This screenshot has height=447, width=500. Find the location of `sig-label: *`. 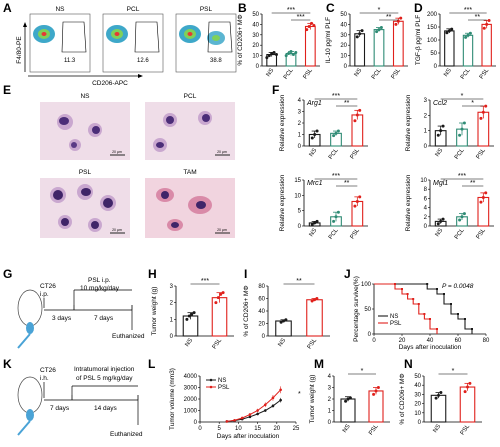

sig-label: * is located at coordinates (362, 371).